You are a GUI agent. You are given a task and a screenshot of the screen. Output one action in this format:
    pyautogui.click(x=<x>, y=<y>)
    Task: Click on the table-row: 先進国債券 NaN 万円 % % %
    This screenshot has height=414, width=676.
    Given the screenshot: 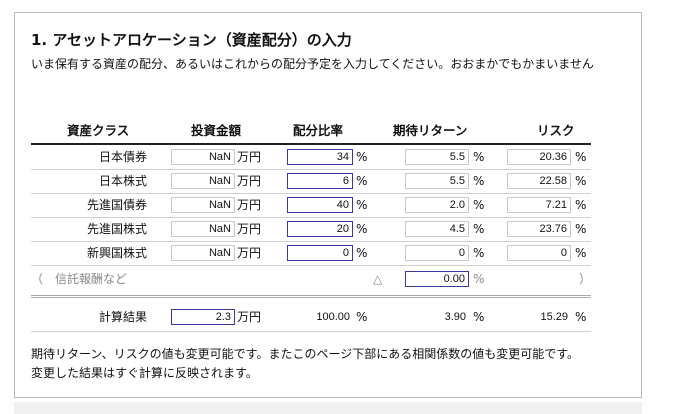 What is the action you would take?
    pyautogui.click(x=311, y=205)
    